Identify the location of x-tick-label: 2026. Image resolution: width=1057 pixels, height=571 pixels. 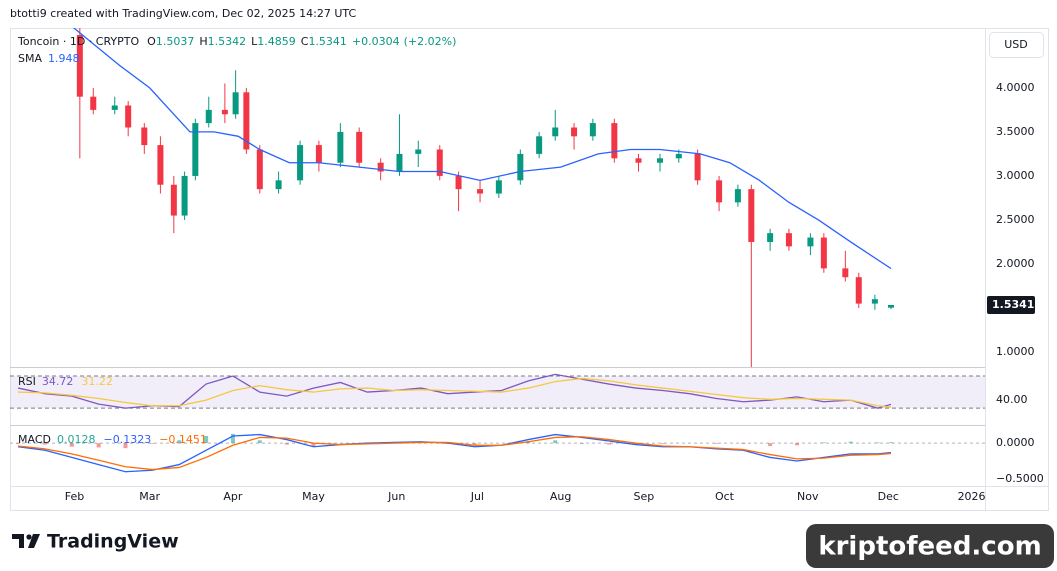
(972, 496).